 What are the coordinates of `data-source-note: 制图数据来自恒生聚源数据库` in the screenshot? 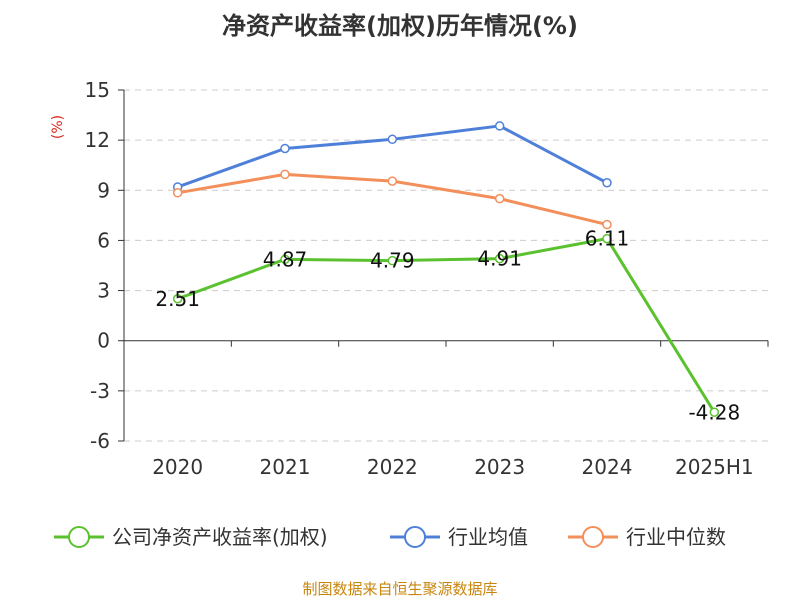 It's located at (400, 589).